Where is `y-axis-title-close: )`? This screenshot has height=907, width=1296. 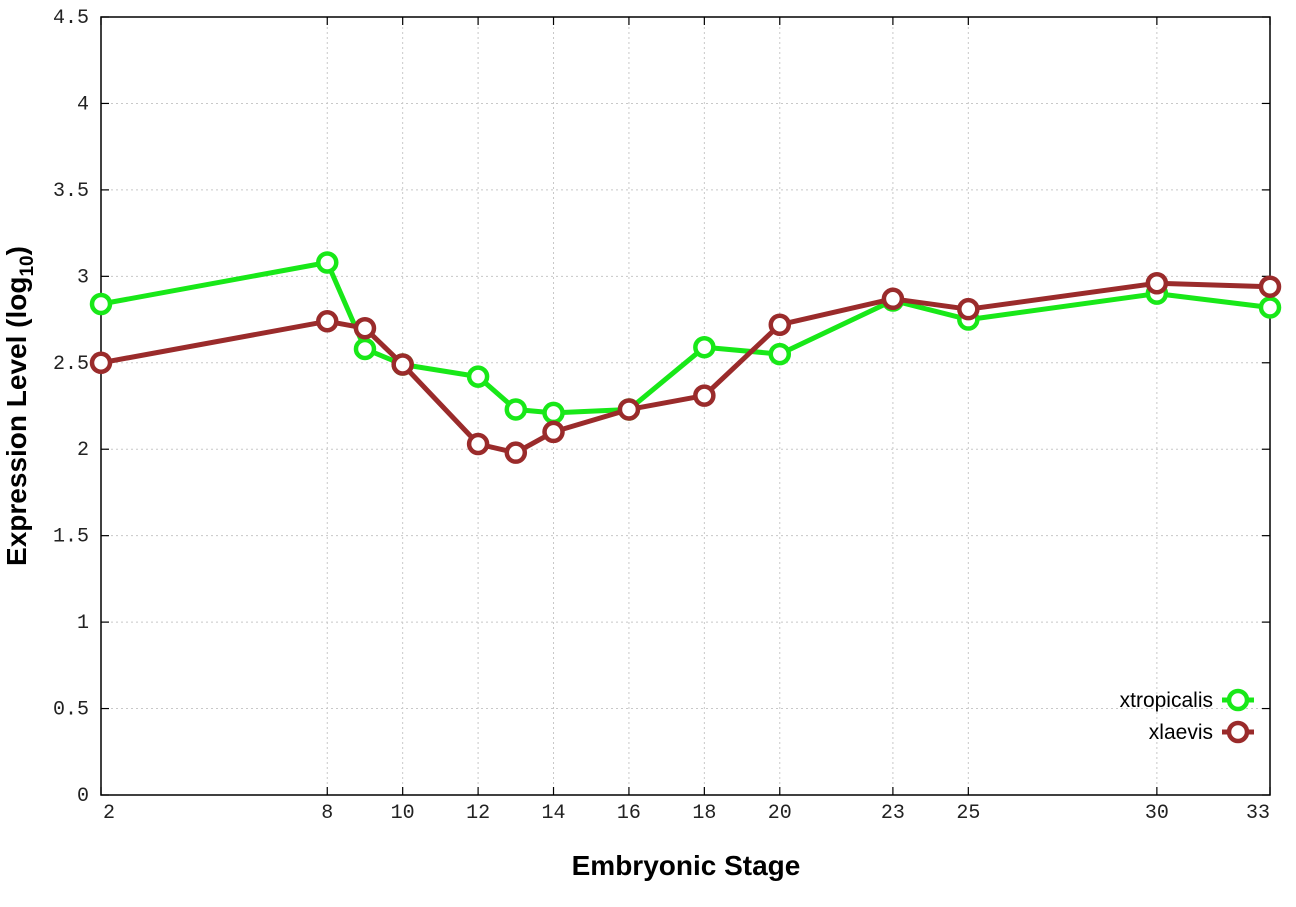 y-axis-title-close: ) is located at coordinates (16, 250).